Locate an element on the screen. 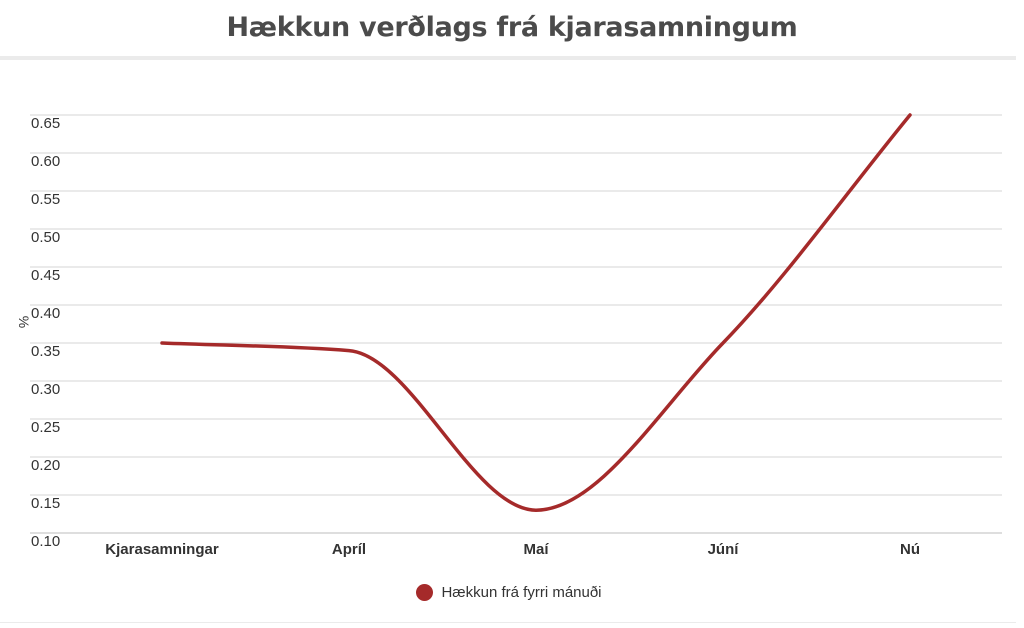 The image size is (1024, 628). y-axis-label: % is located at coordinates (24, 322).